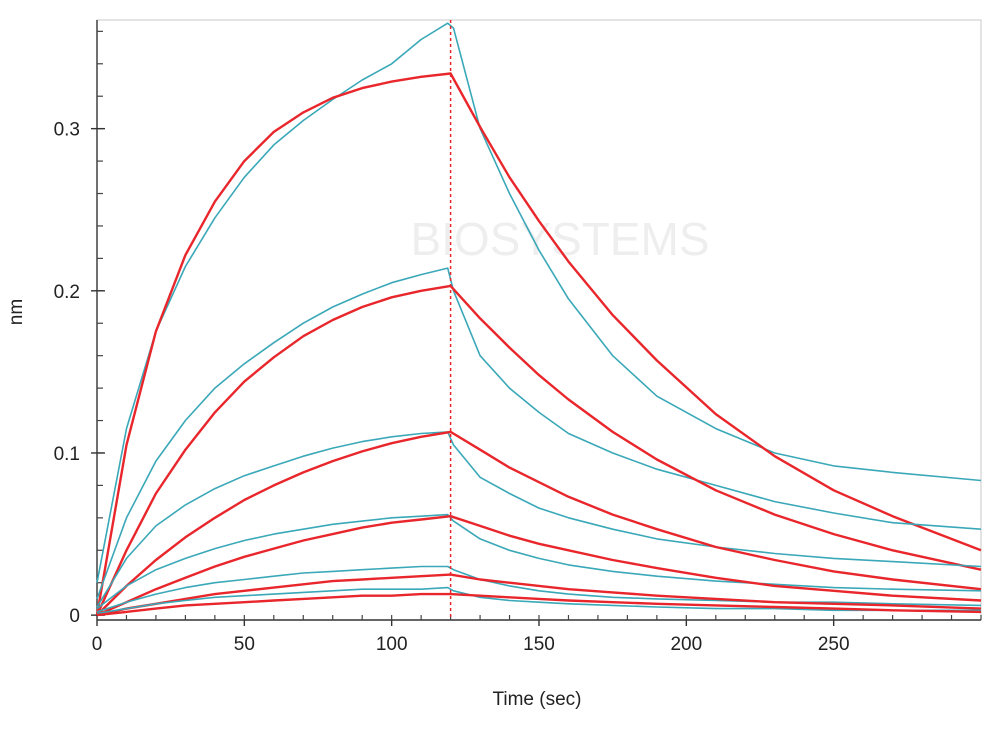  I want to click on y-tick-label: 0.1, so click(67, 454).